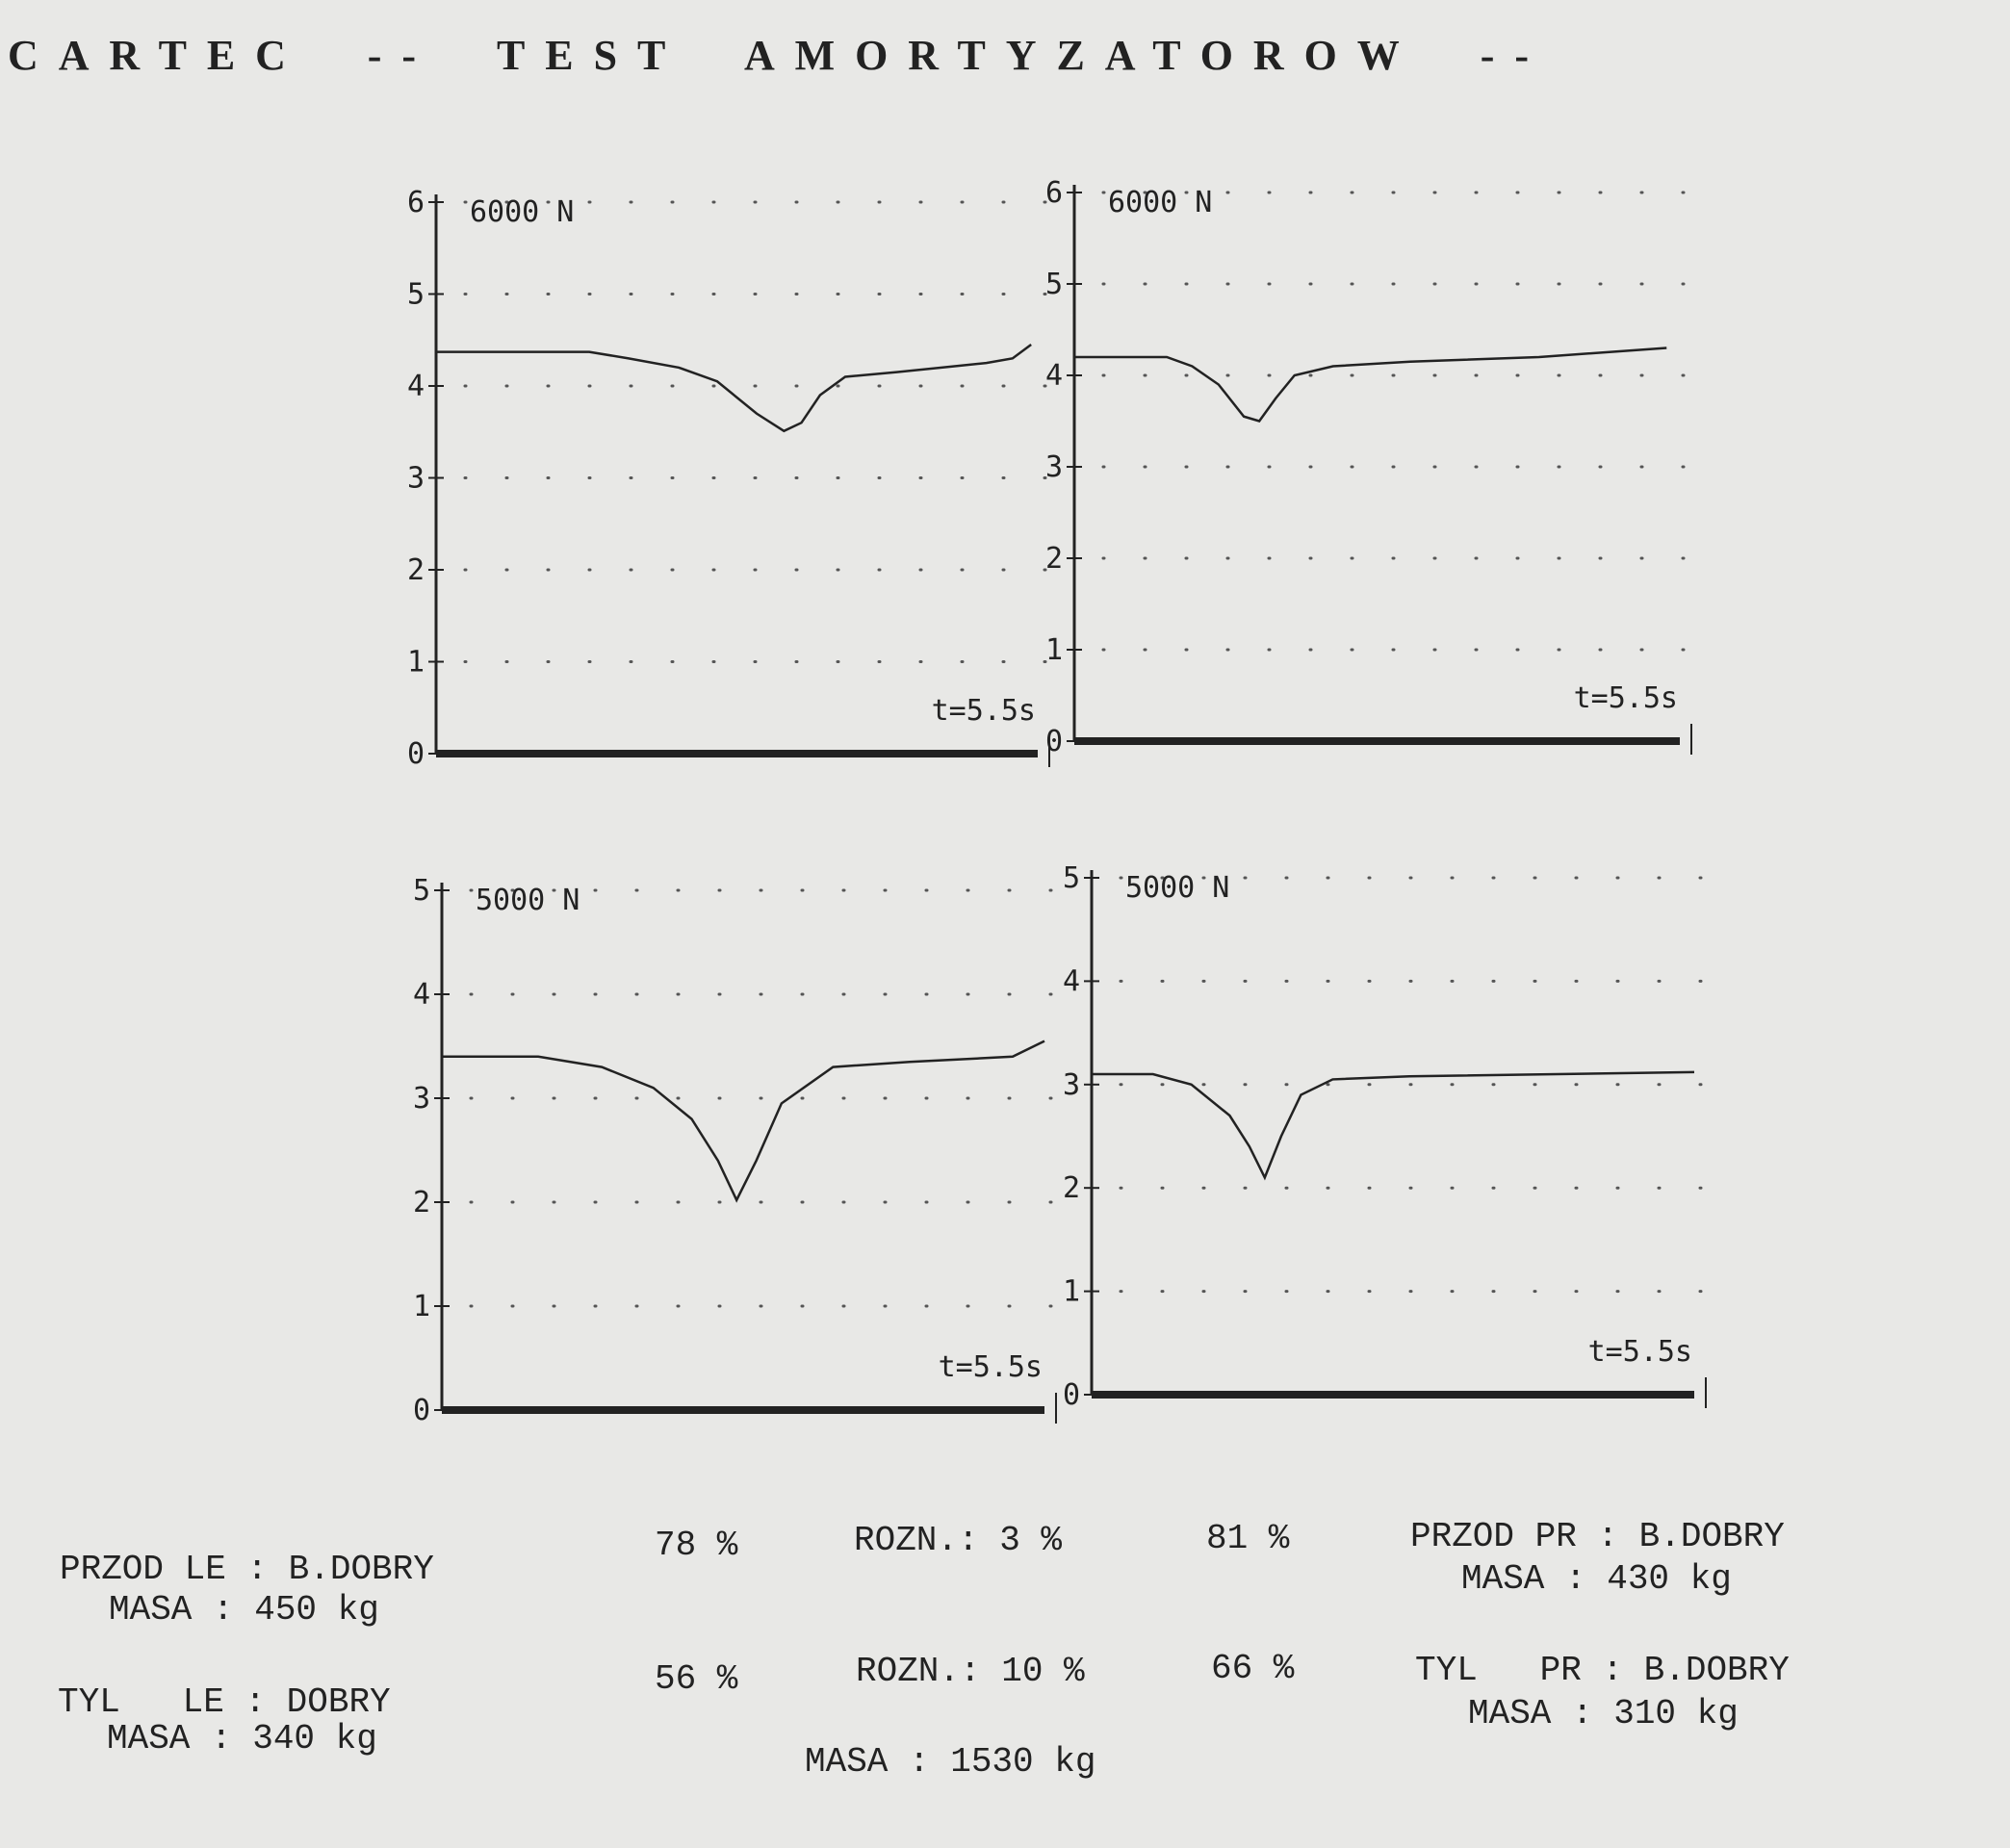 The width and height of the screenshot is (2010, 1848). I want to click on report-line: PRZOD PR : B.DOBRY, so click(1597, 1536).